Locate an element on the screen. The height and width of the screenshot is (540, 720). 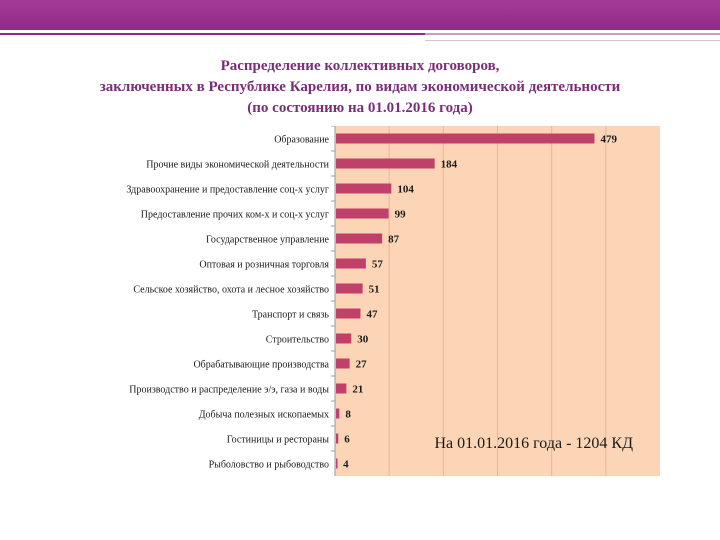
value-label: 57 is located at coordinates (378, 265).